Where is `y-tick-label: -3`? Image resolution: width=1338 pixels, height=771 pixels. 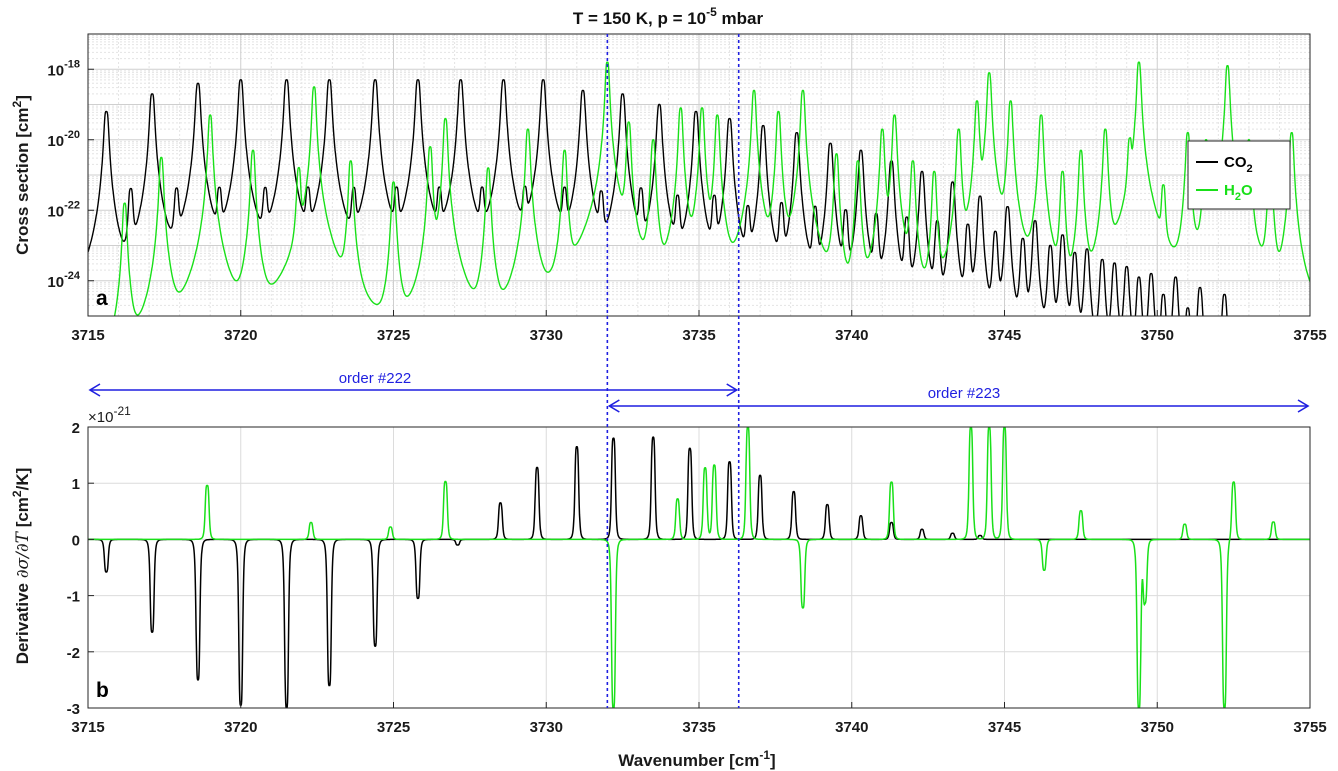 y-tick-label: -3 is located at coordinates (73, 709).